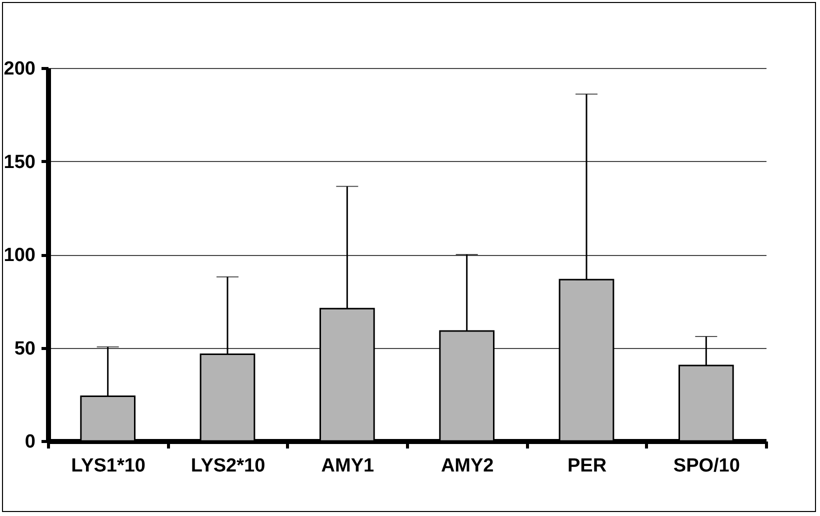  I want to click on x-tick-label: PER, so click(587, 466).